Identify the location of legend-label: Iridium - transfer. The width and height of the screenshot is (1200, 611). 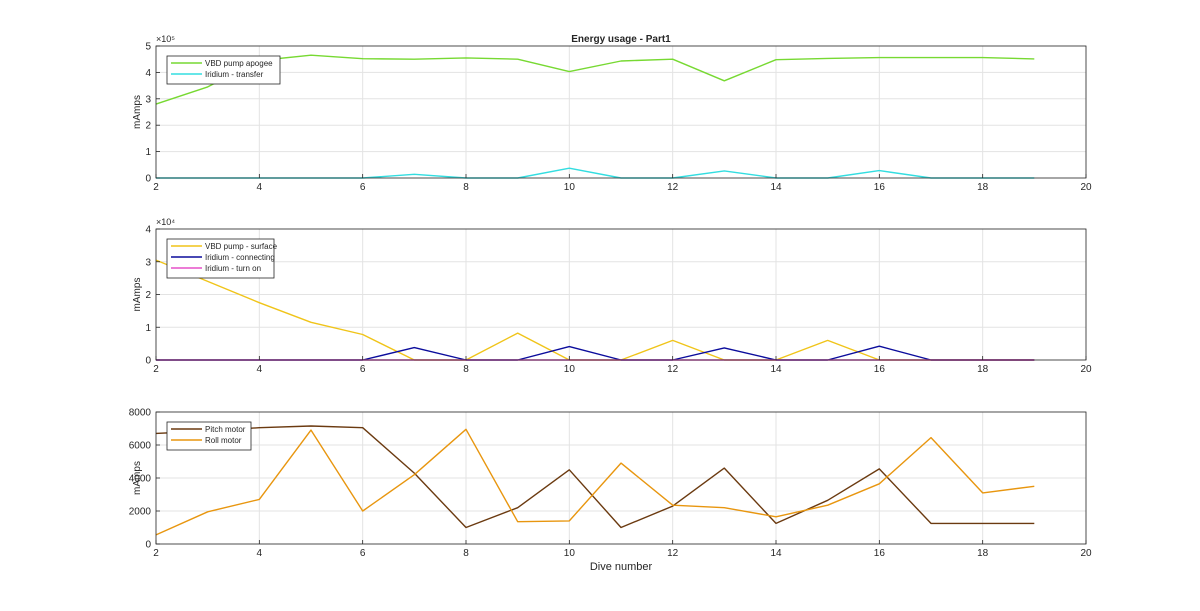
(234, 74).